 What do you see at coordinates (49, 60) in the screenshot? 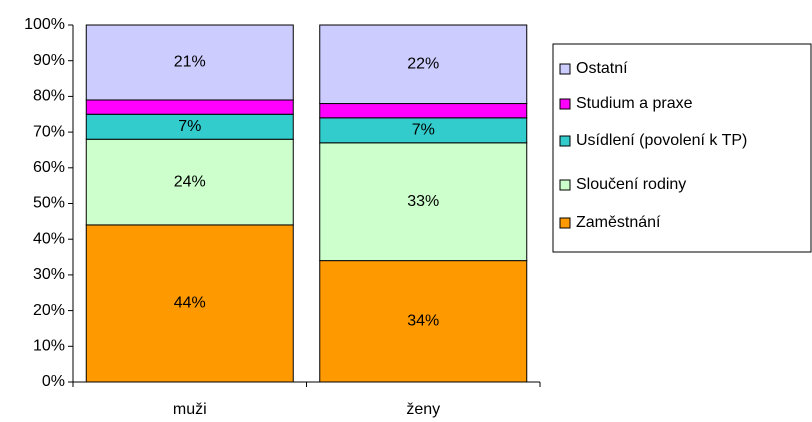
I see `y-tick-label: 90%` at bounding box center [49, 60].